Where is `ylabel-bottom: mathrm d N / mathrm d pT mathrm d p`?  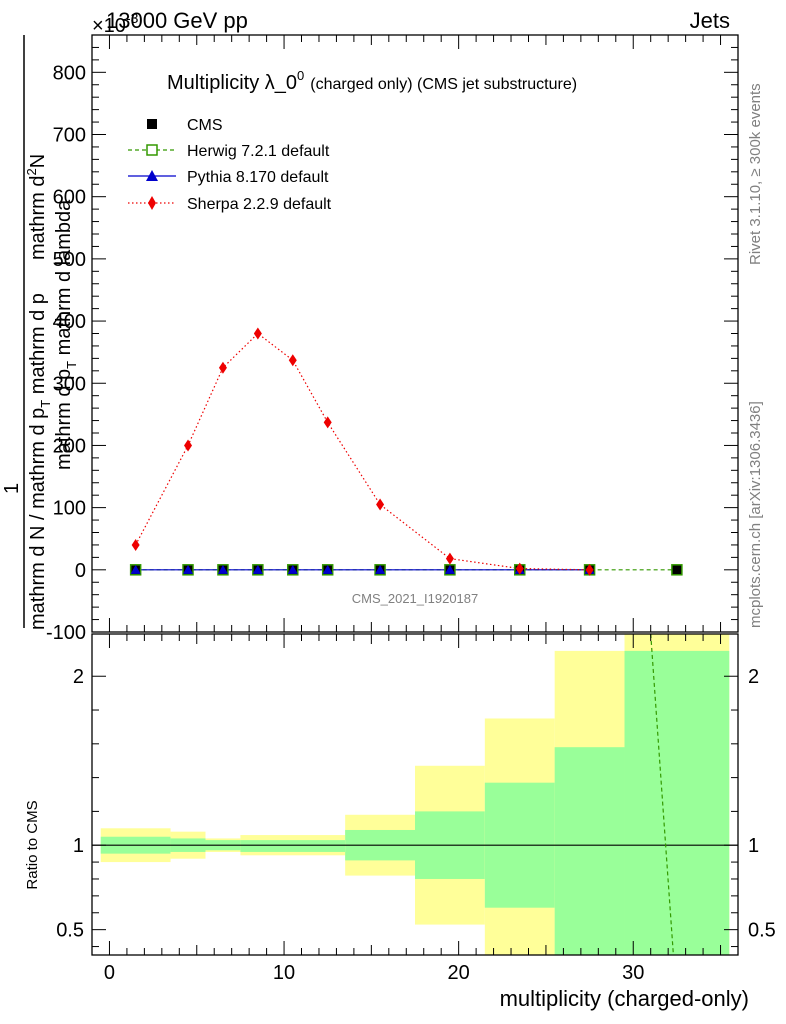 ylabel-bottom: mathrm d N / mathrm d pT mathrm d p is located at coordinates (40, 461).